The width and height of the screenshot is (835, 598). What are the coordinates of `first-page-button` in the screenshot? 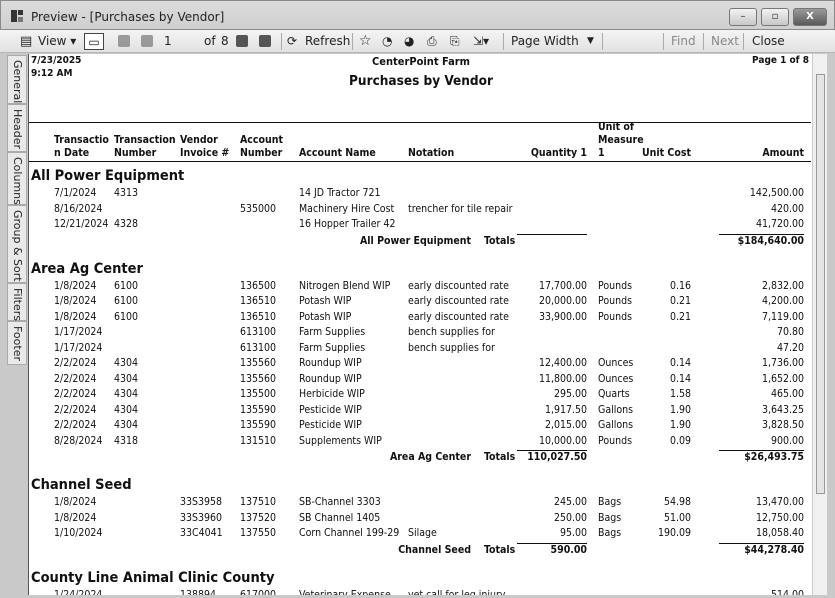 It's located at (124, 41).